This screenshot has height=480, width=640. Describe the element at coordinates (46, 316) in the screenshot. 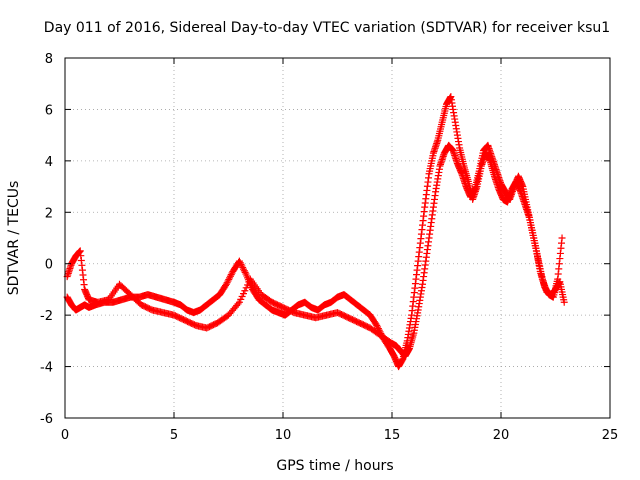

I see `y-tick-label: -2` at that location.